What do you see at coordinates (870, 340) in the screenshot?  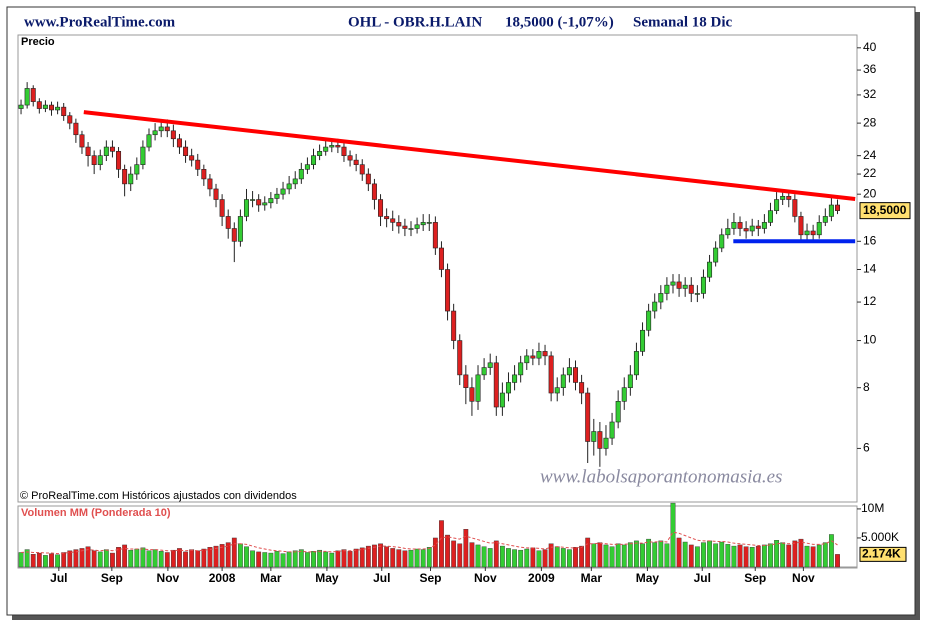 I see `y-tick-label: 10` at bounding box center [870, 340].